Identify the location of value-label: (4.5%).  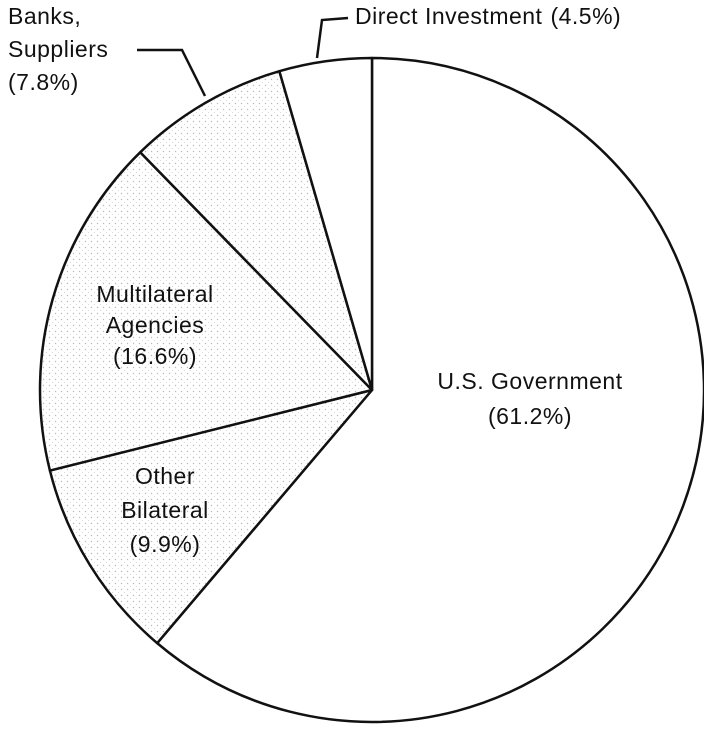
(585, 16).